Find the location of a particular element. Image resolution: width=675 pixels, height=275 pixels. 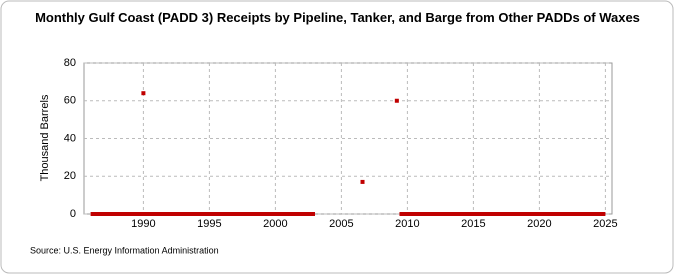

x-tick-label: 1995 is located at coordinates (209, 224).